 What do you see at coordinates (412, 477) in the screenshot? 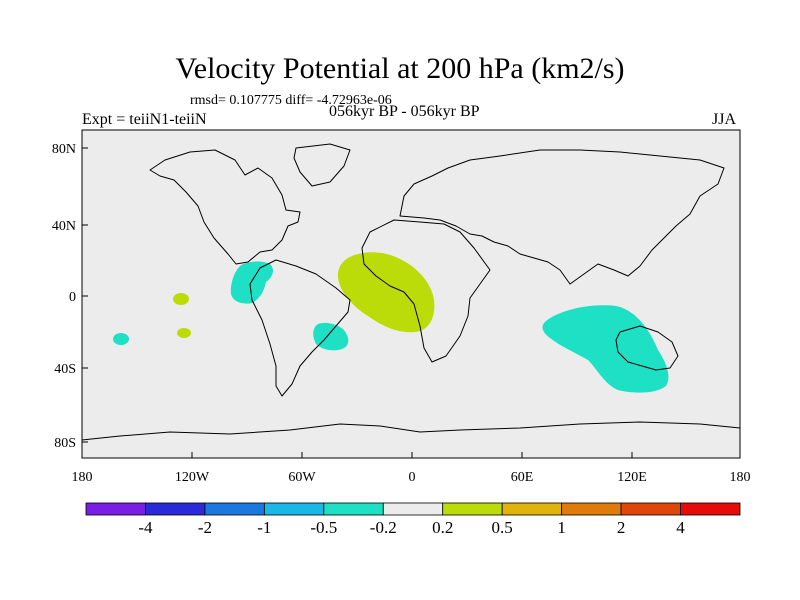
I see `lon-tick-label: 0` at bounding box center [412, 477].